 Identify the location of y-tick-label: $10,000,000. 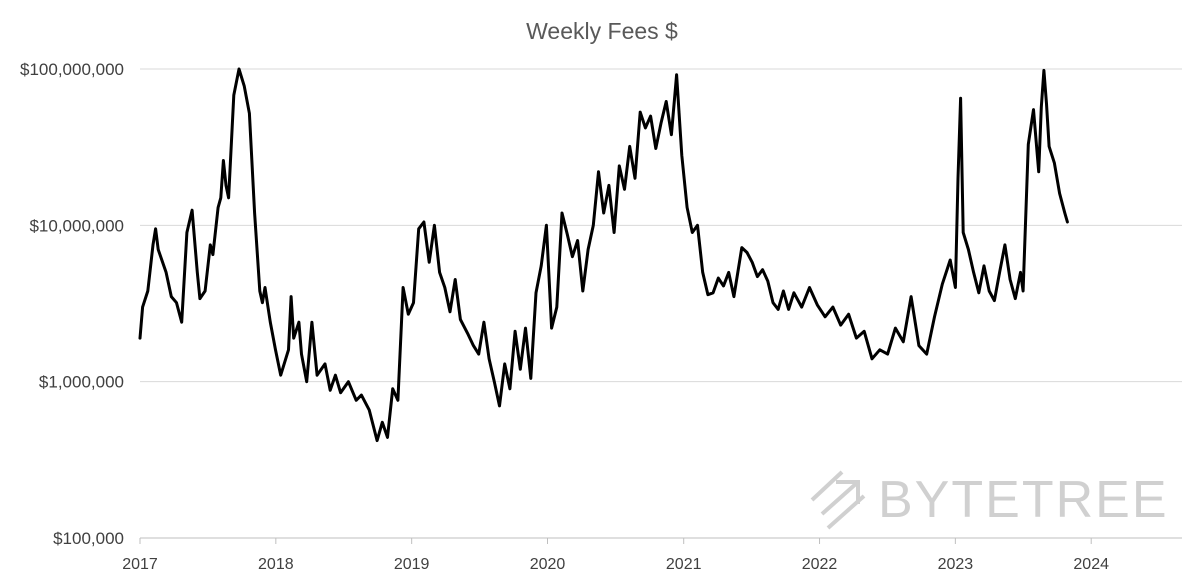
(76, 225).